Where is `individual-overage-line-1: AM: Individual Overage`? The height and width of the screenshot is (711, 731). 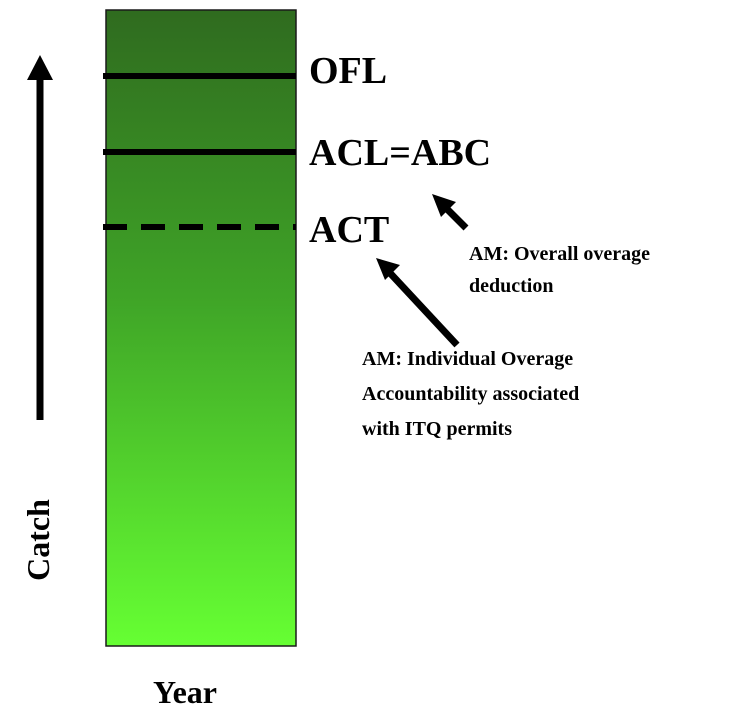 individual-overage-line-1: AM: Individual Overage is located at coordinates (468, 359).